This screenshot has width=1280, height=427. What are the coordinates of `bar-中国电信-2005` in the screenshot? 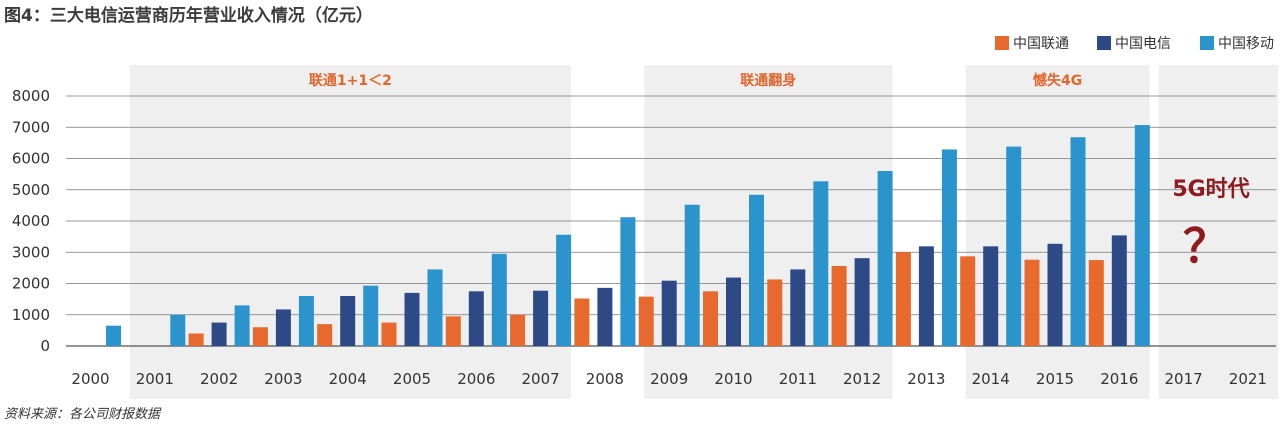 It's located at (412, 319).